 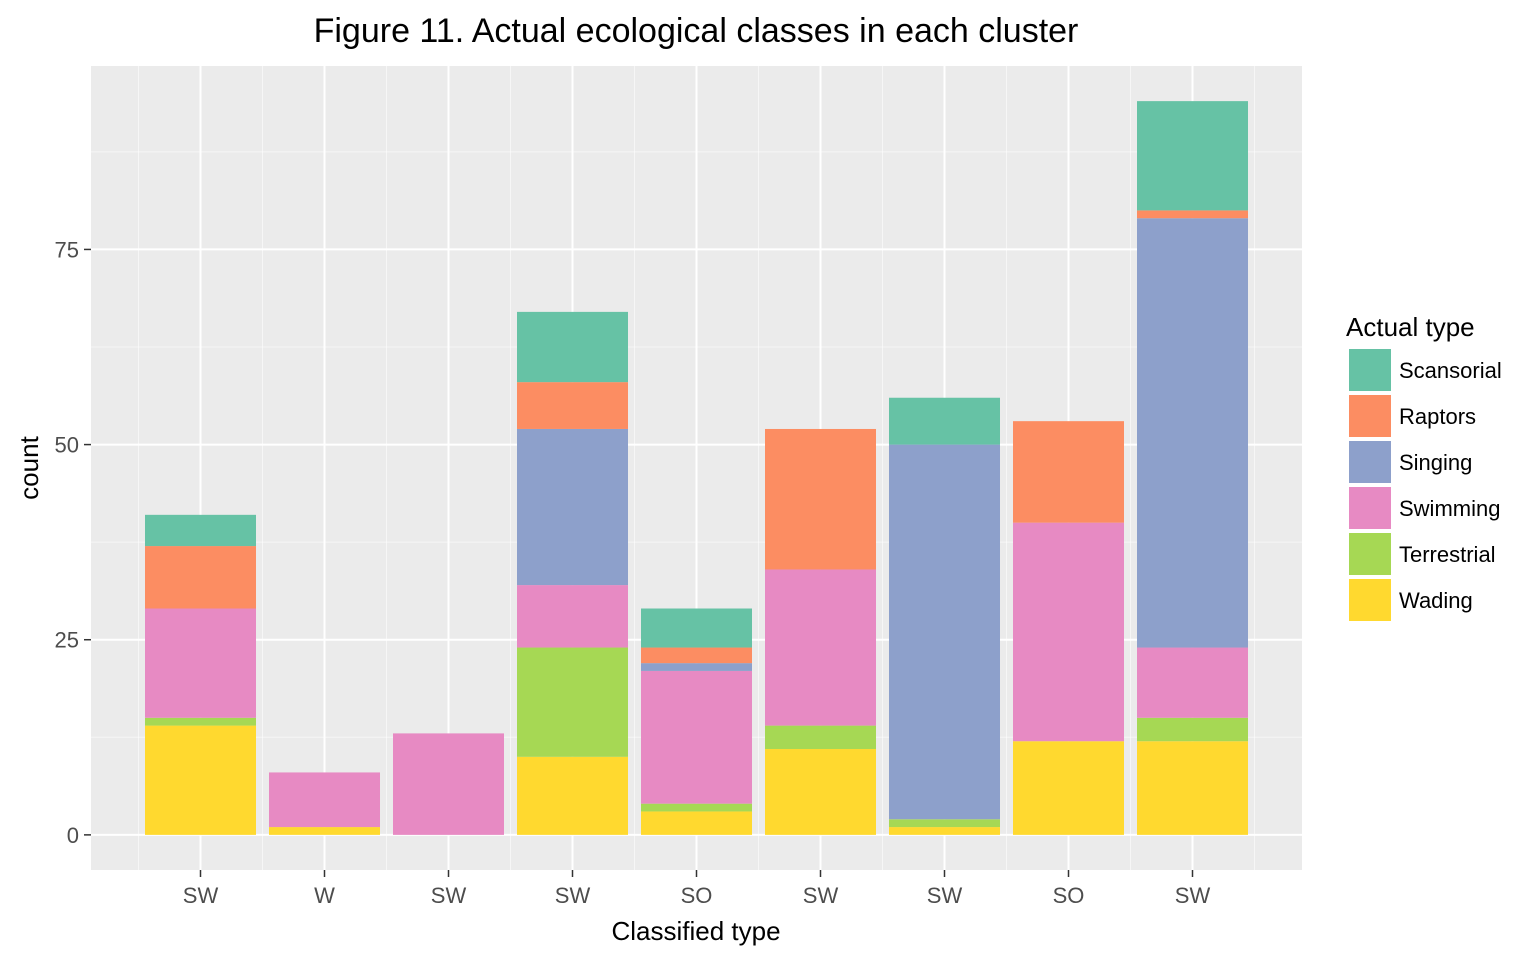 I want to click on legend-key-raptors, so click(x=1370, y=416).